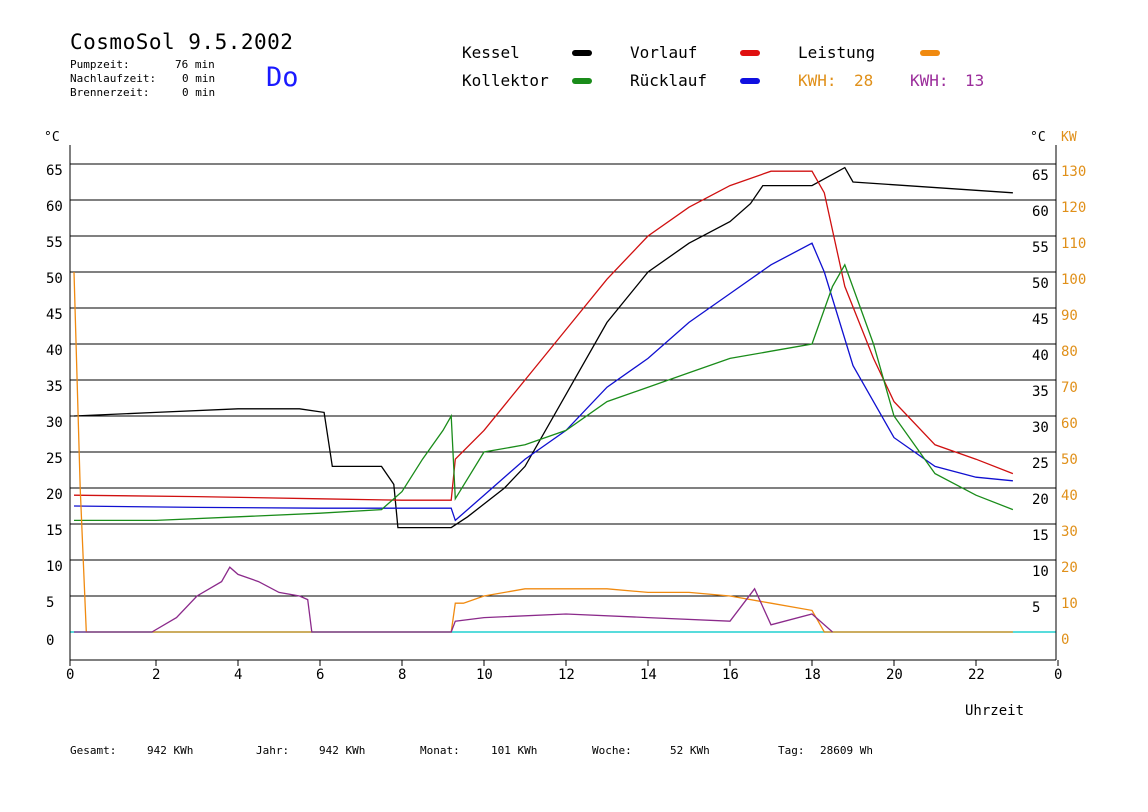  Describe the element at coordinates (1073, 172) in the screenshot. I see `kw-tick-label: 130` at that location.